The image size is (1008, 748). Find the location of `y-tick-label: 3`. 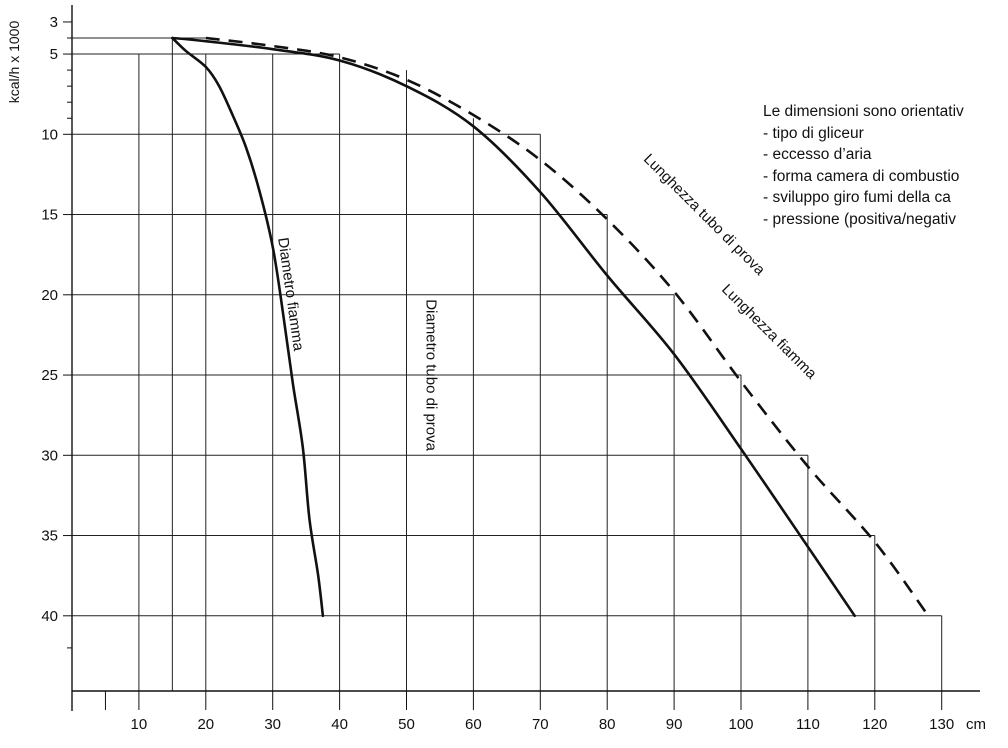

y-tick-label: 3 is located at coordinates (54, 22).